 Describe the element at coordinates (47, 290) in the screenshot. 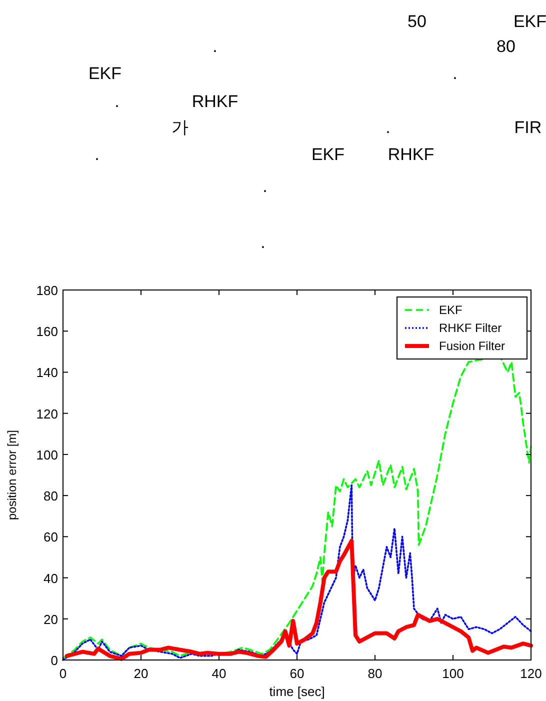

I see `y-tick-label: 180` at that location.